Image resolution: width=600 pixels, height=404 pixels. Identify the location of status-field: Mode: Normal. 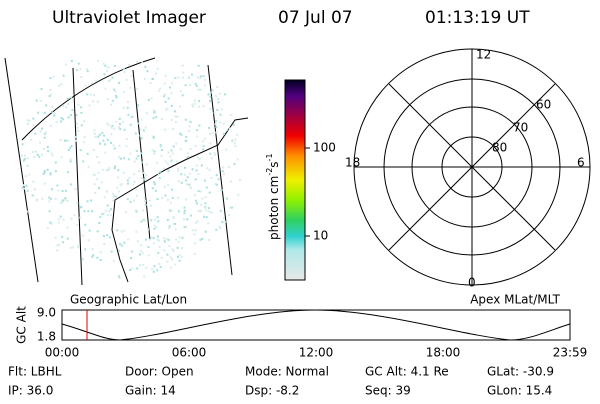
(287, 372).